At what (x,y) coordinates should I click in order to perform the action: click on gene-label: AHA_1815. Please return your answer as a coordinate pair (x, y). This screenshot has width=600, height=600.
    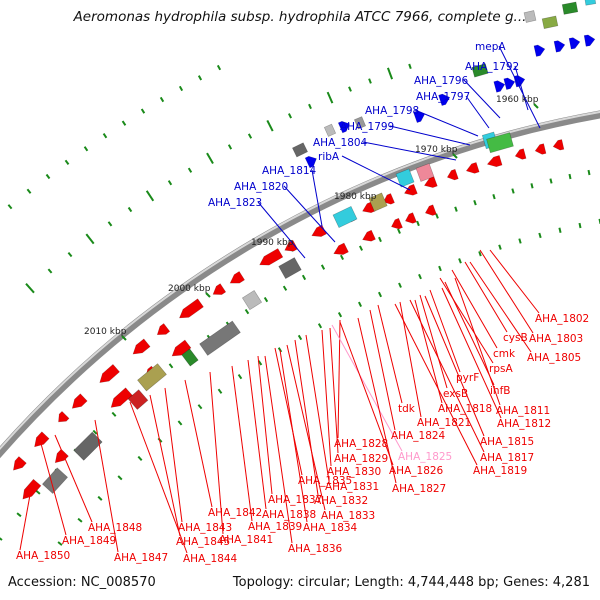
    Looking at the image, I should click on (507, 442).